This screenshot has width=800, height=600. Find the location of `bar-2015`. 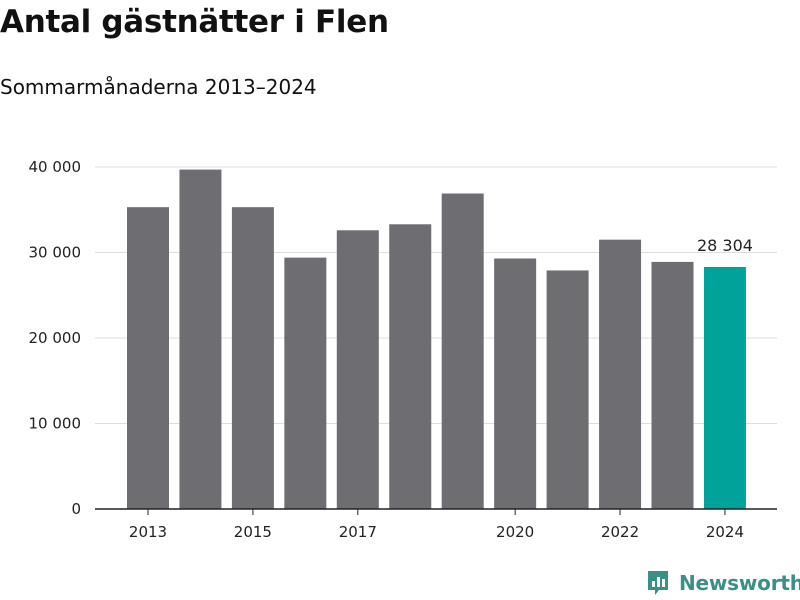

bar-2015 is located at coordinates (252, 358).